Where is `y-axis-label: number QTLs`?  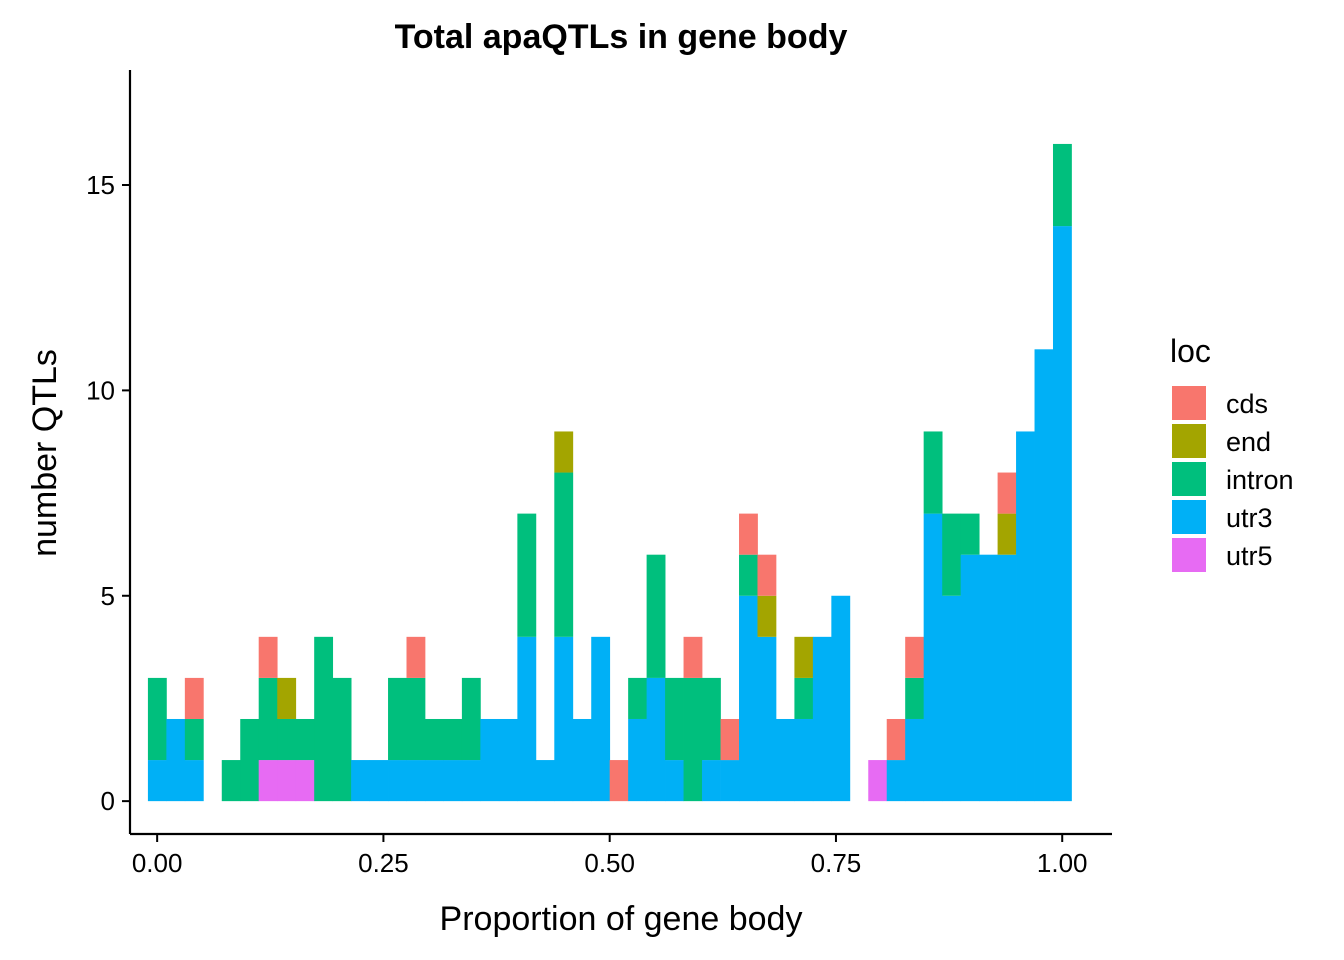
y-axis-label: number QTLs is located at coordinates (45, 453).